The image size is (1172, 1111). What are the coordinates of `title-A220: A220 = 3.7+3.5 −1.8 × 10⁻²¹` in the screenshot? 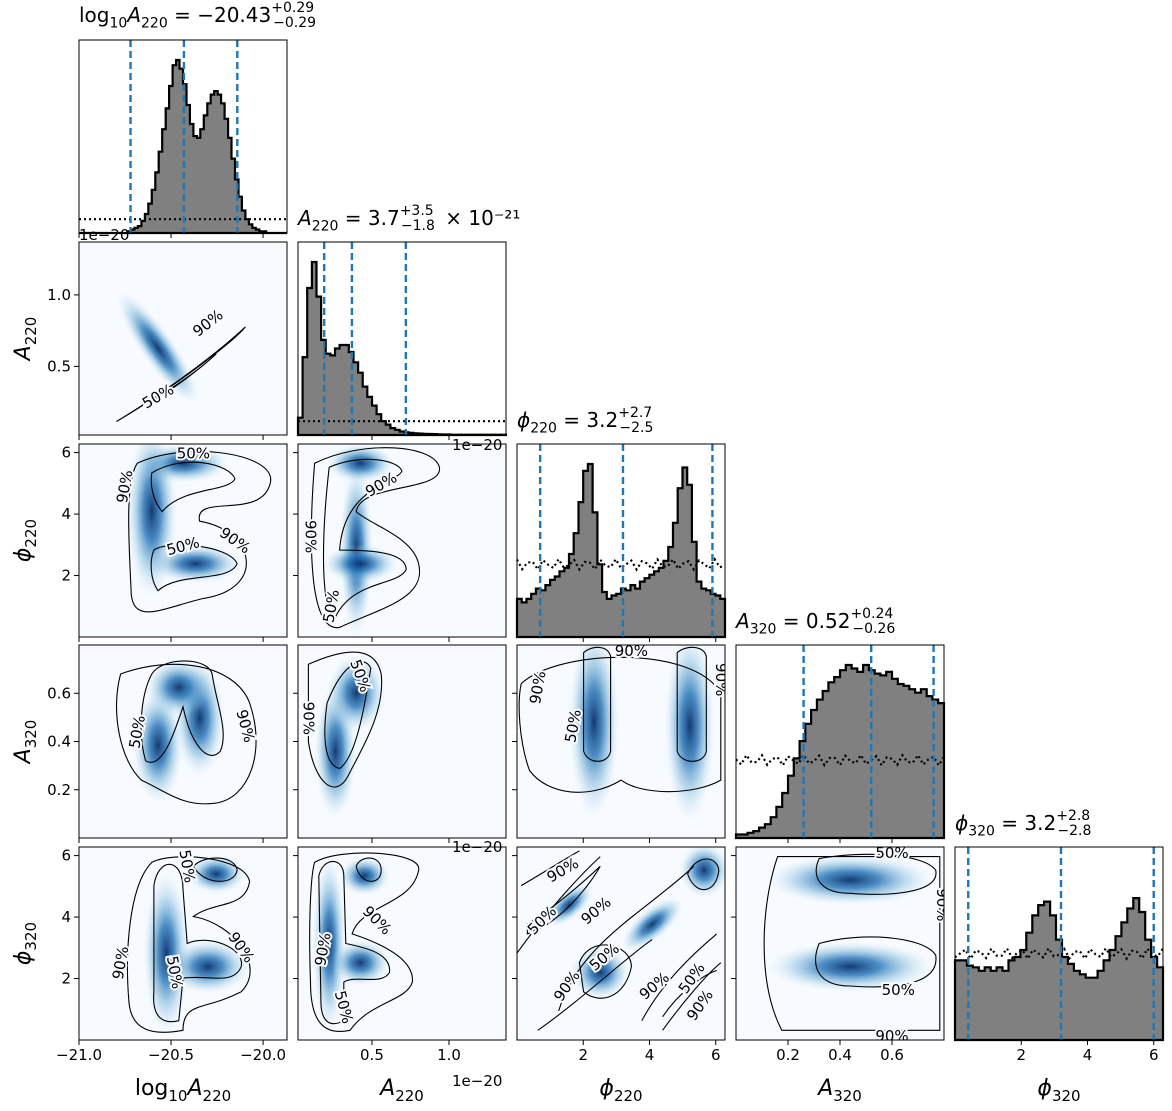 It's located at (408, 219).